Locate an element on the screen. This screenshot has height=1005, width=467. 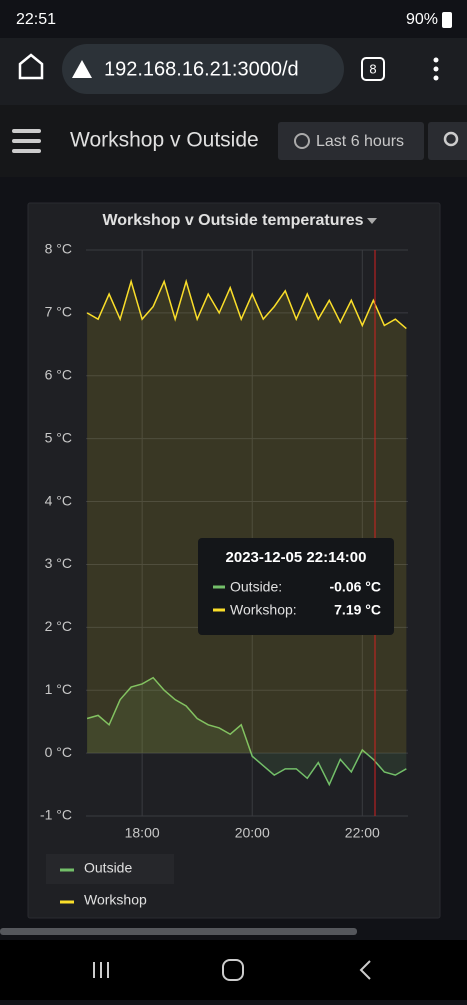
menu-button is located at coordinates (436, 69).